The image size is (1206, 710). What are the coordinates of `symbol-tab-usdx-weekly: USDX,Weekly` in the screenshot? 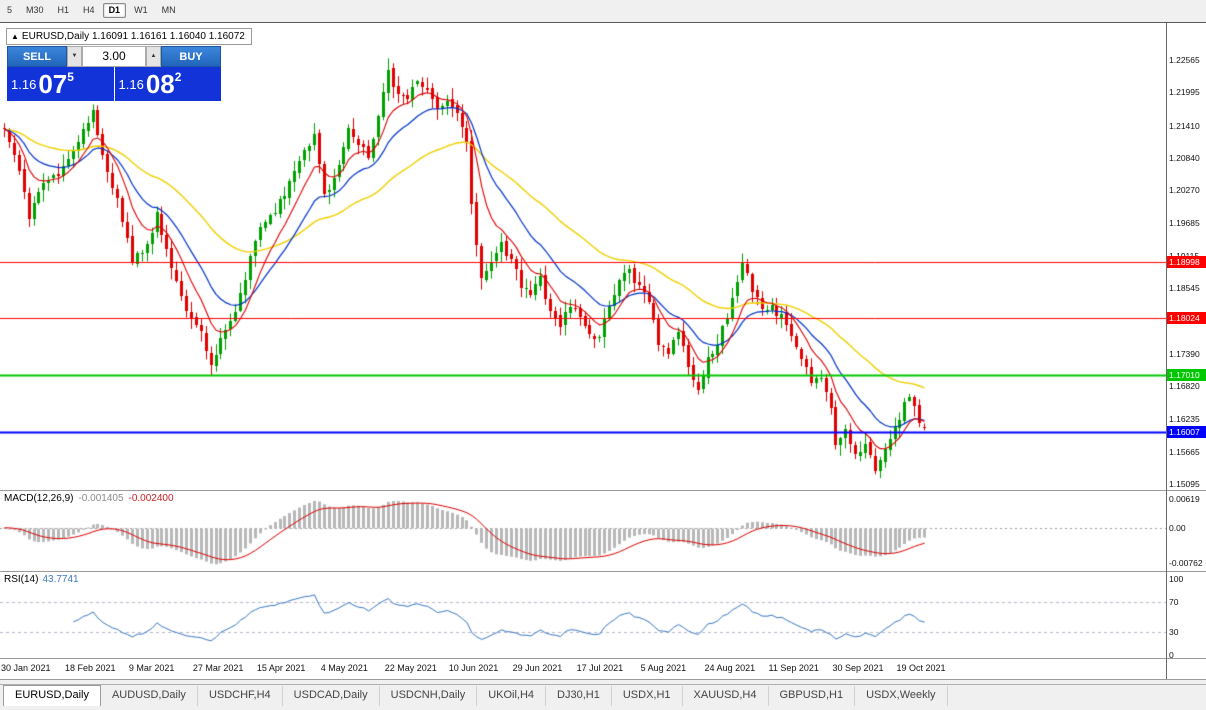 It's located at (901, 696).